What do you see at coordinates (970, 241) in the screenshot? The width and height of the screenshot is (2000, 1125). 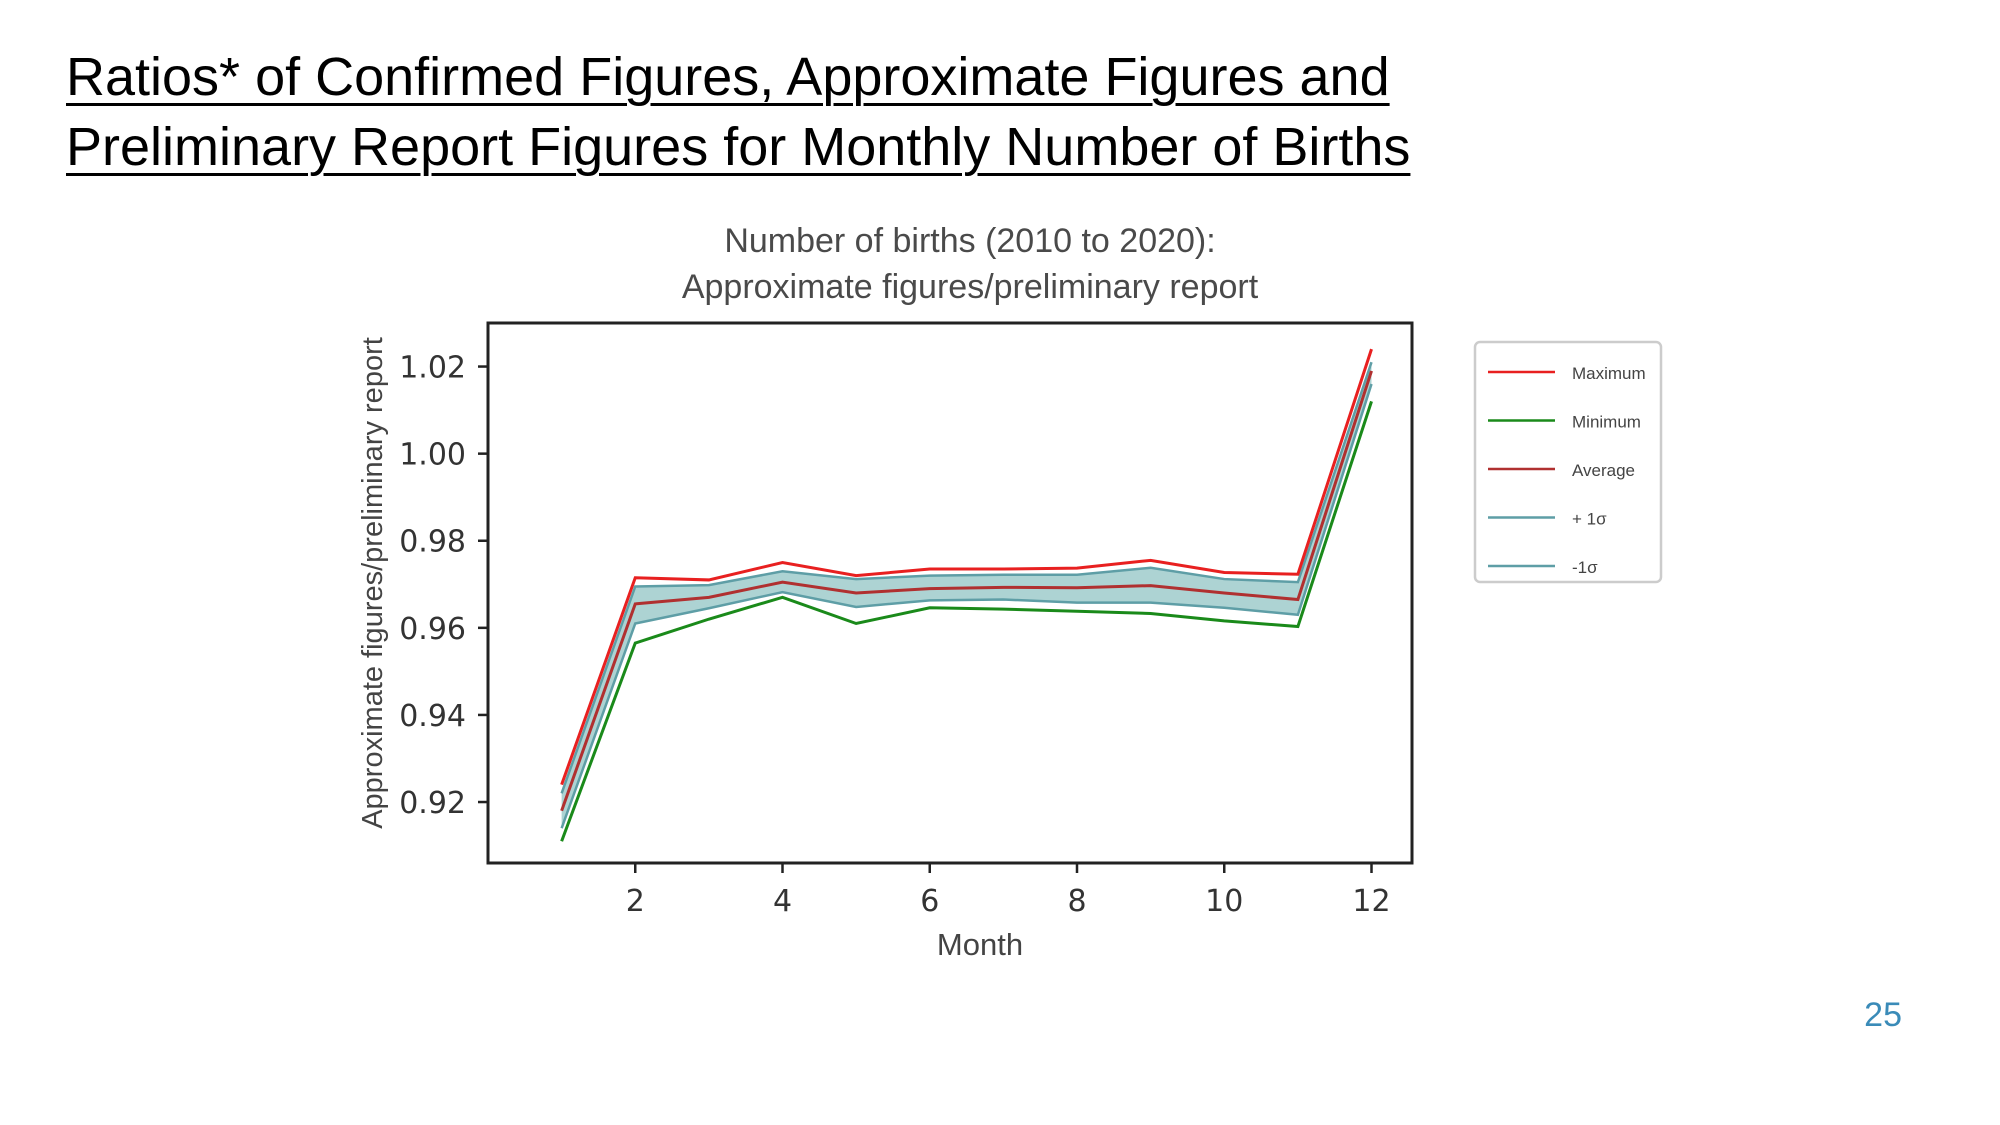 I see `chart-title-line1: Number of births (2010 to 2020):` at bounding box center [970, 241].